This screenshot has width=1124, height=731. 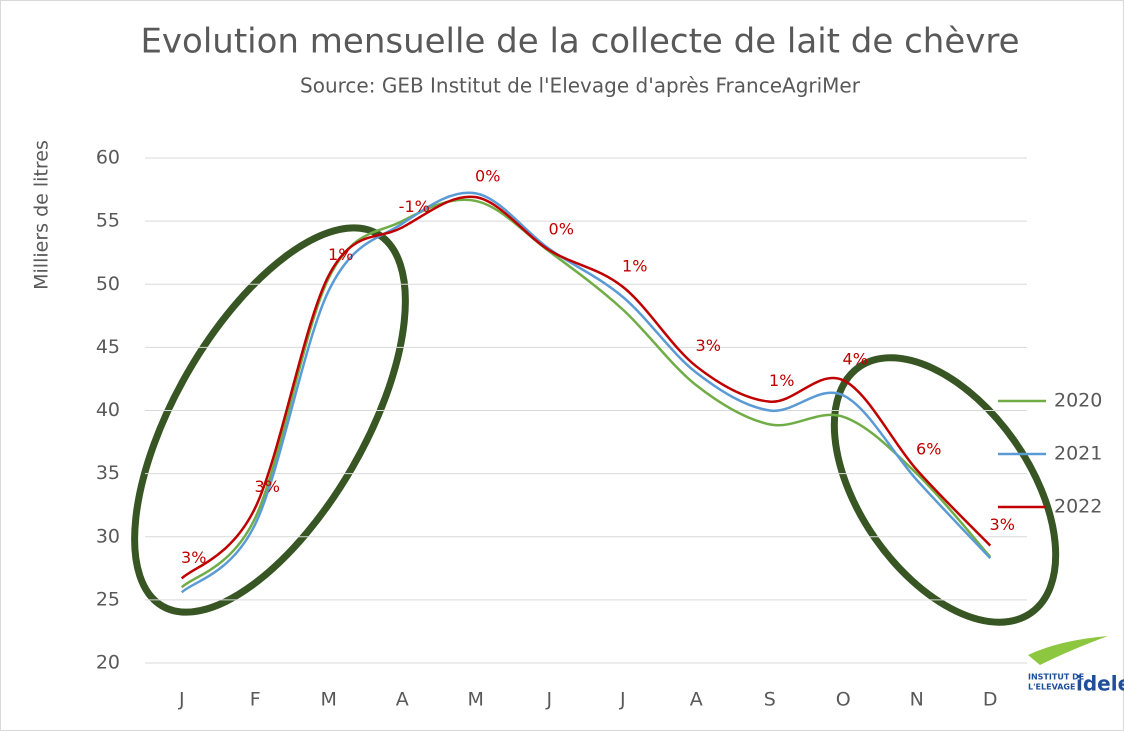 What do you see at coordinates (855, 359) in the screenshot?
I see `data-annotation: 4%` at bounding box center [855, 359].